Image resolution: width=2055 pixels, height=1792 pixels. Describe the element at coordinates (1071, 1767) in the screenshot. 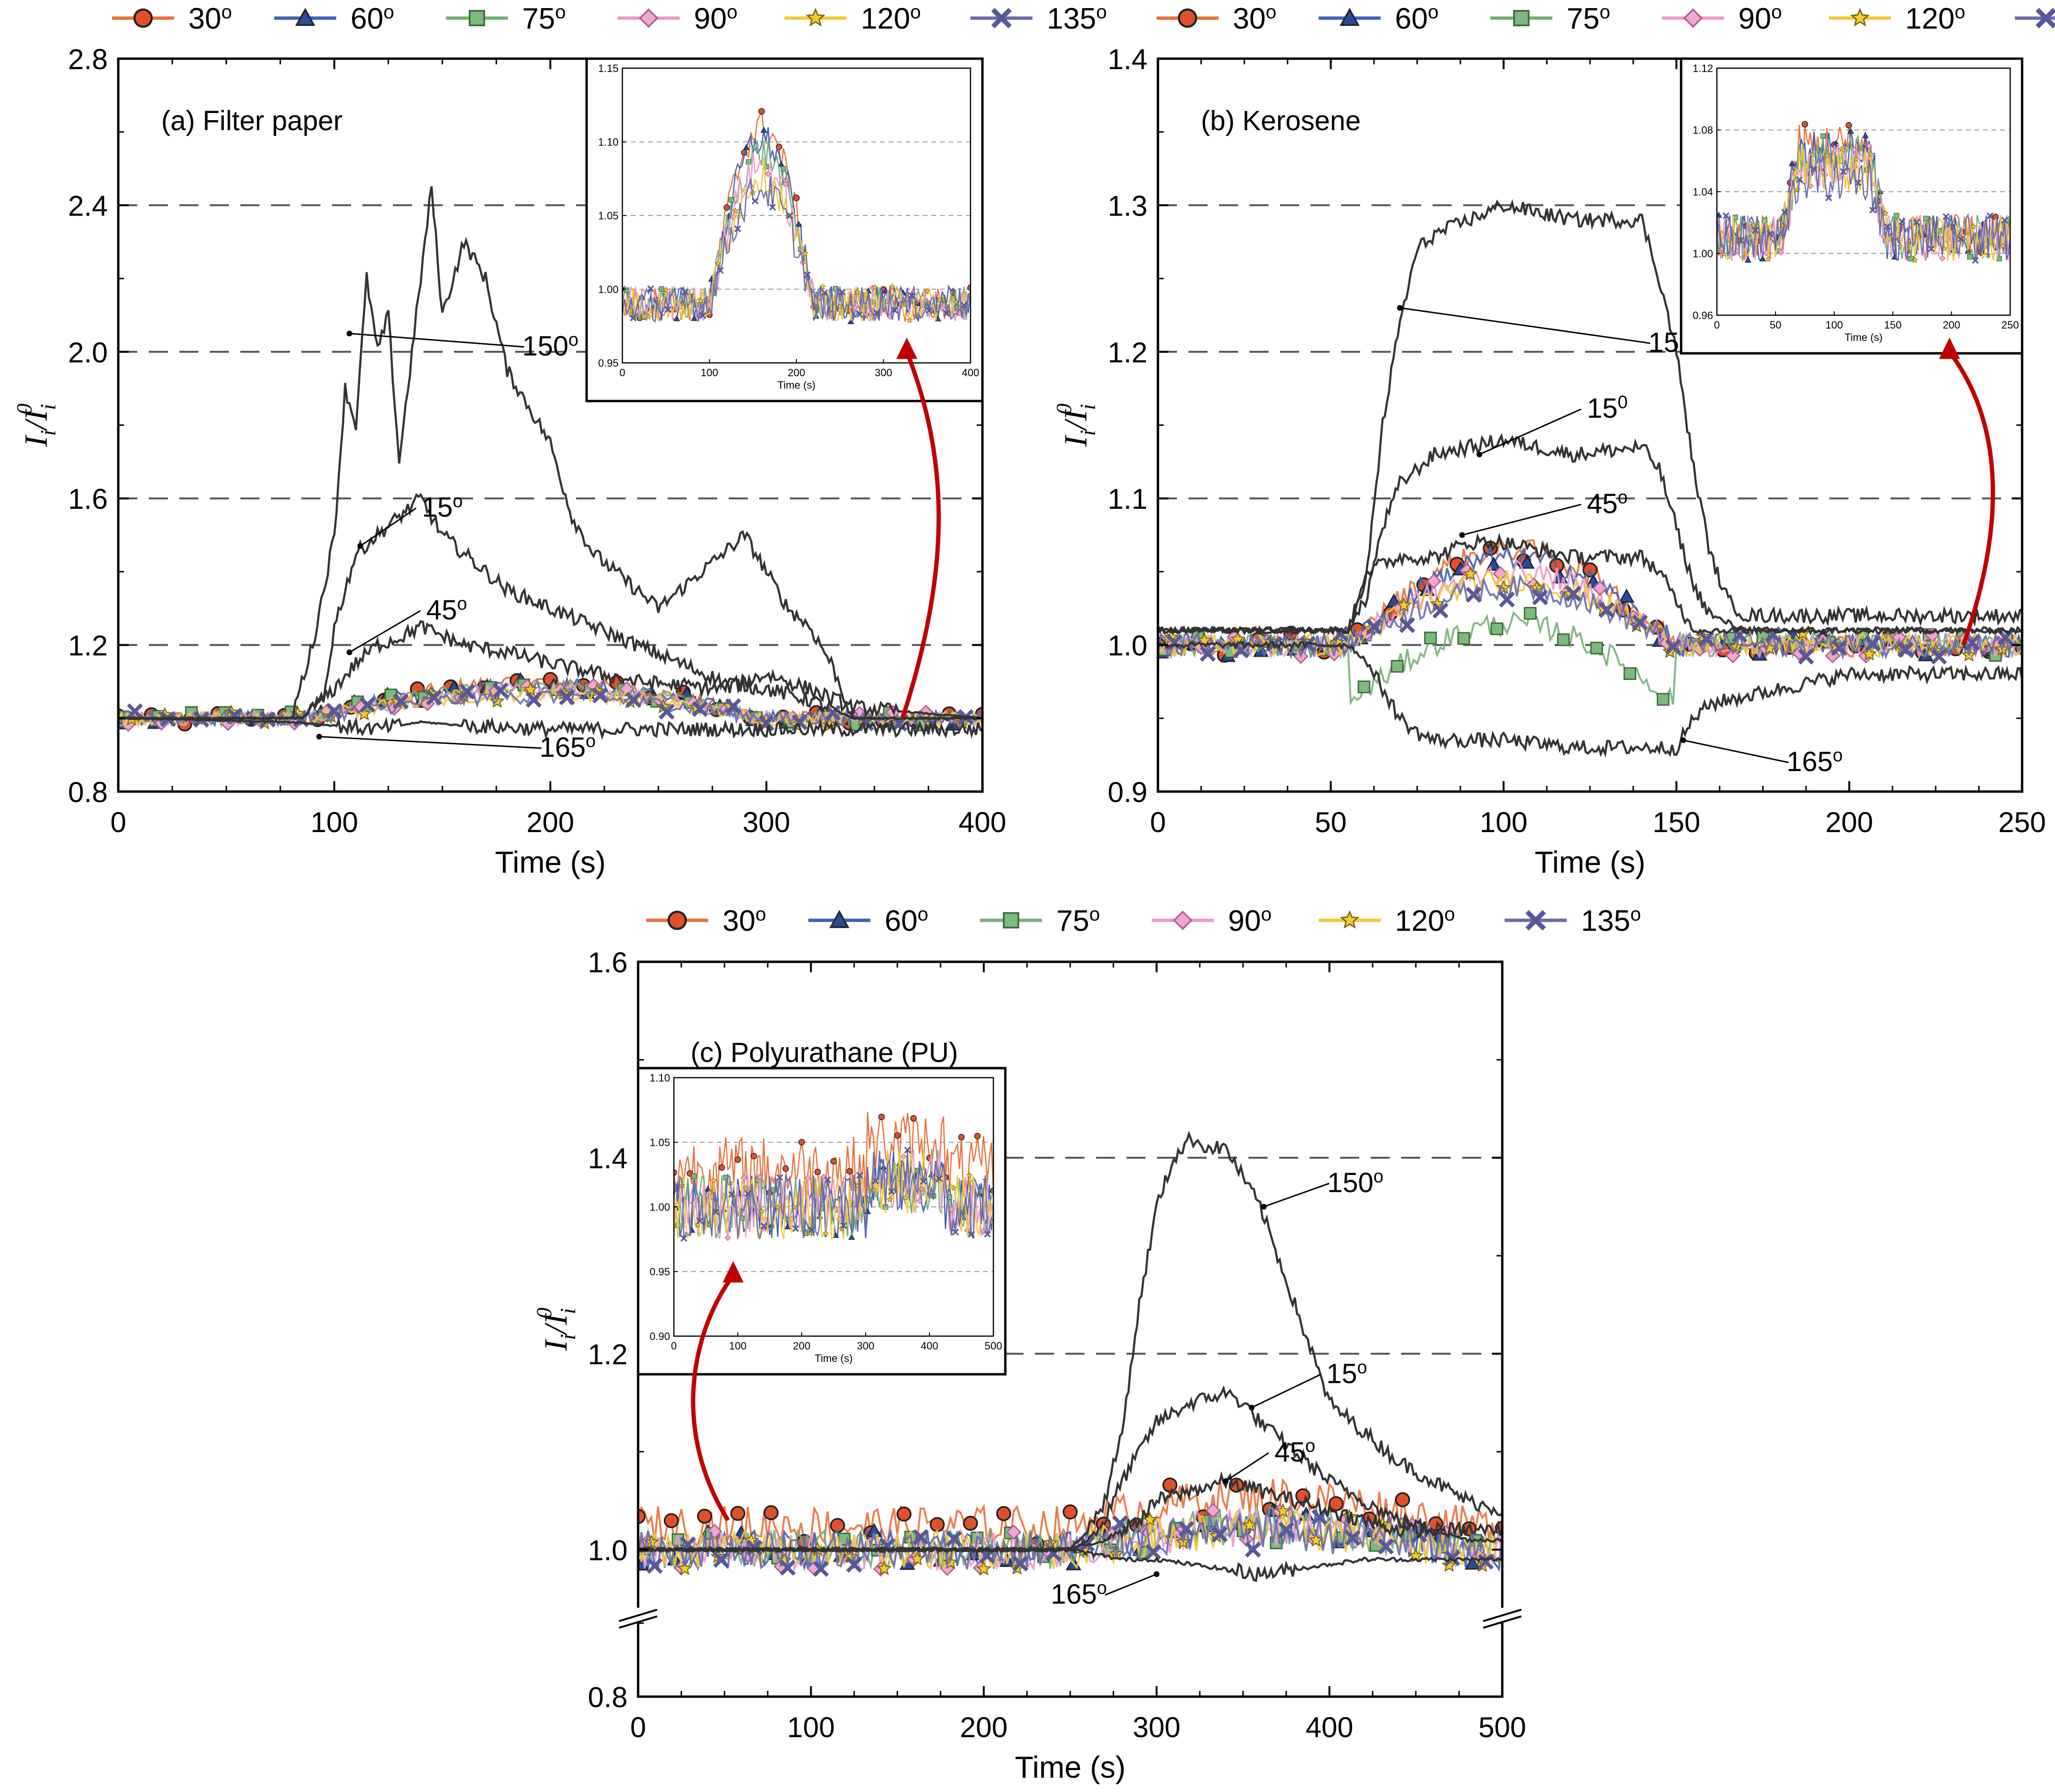

I see `x-axis-label: Time (s)` at that location.